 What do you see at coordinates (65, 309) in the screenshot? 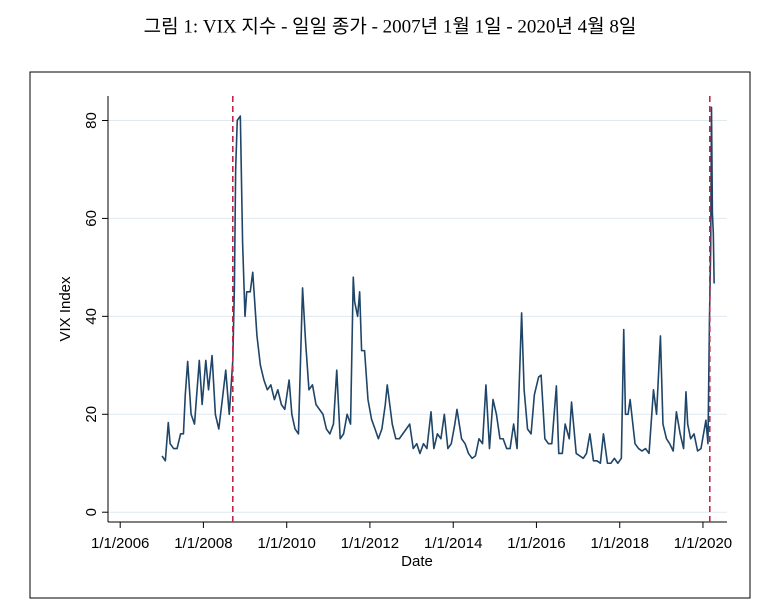
I see `y-axis-label: VIX Index` at bounding box center [65, 309].